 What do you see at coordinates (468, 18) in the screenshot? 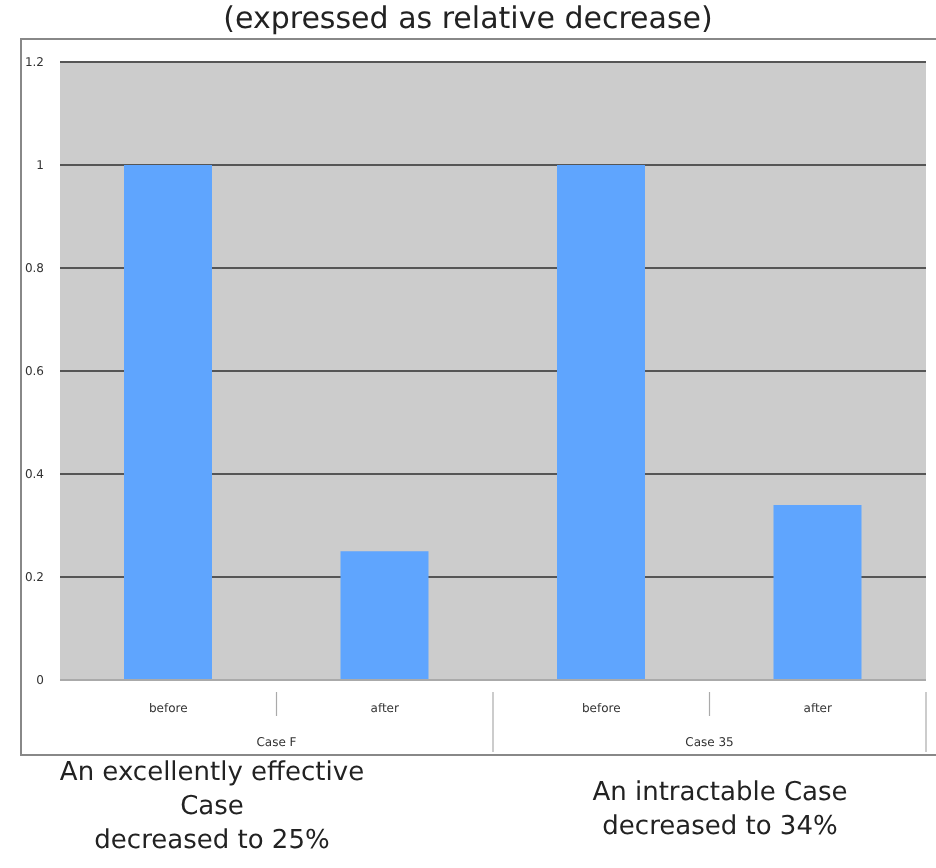
I see `chart-title: (expressed as relative decrease)` at bounding box center [468, 18].